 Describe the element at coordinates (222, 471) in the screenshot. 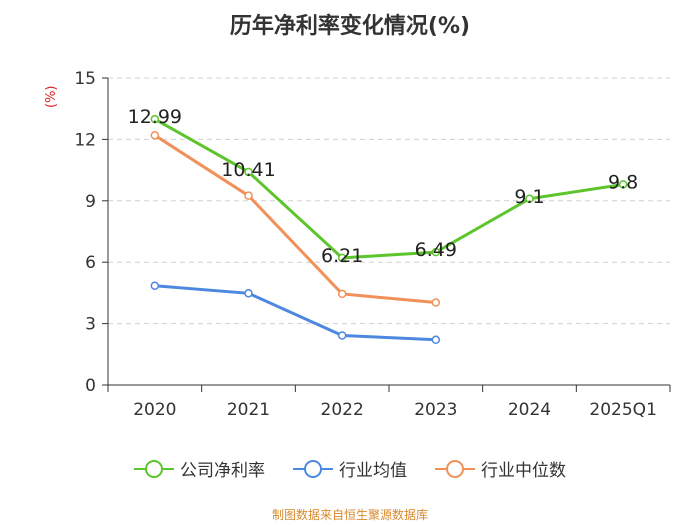

I see `legend-label: 公司净利率` at that location.